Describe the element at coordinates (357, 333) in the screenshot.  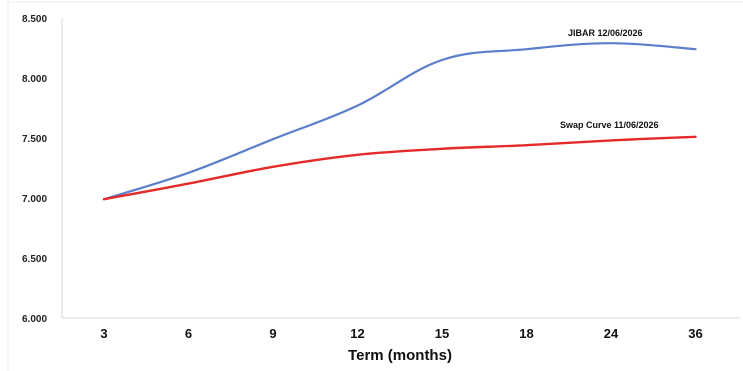
I see `x-tick-label: 12` at that location.